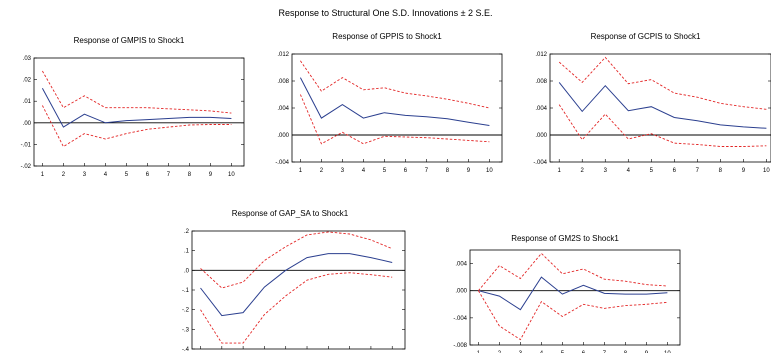  Describe the element at coordinates (565, 238) in the screenshot. I see `panel-title: Response of GM2S to Shock1` at that location.